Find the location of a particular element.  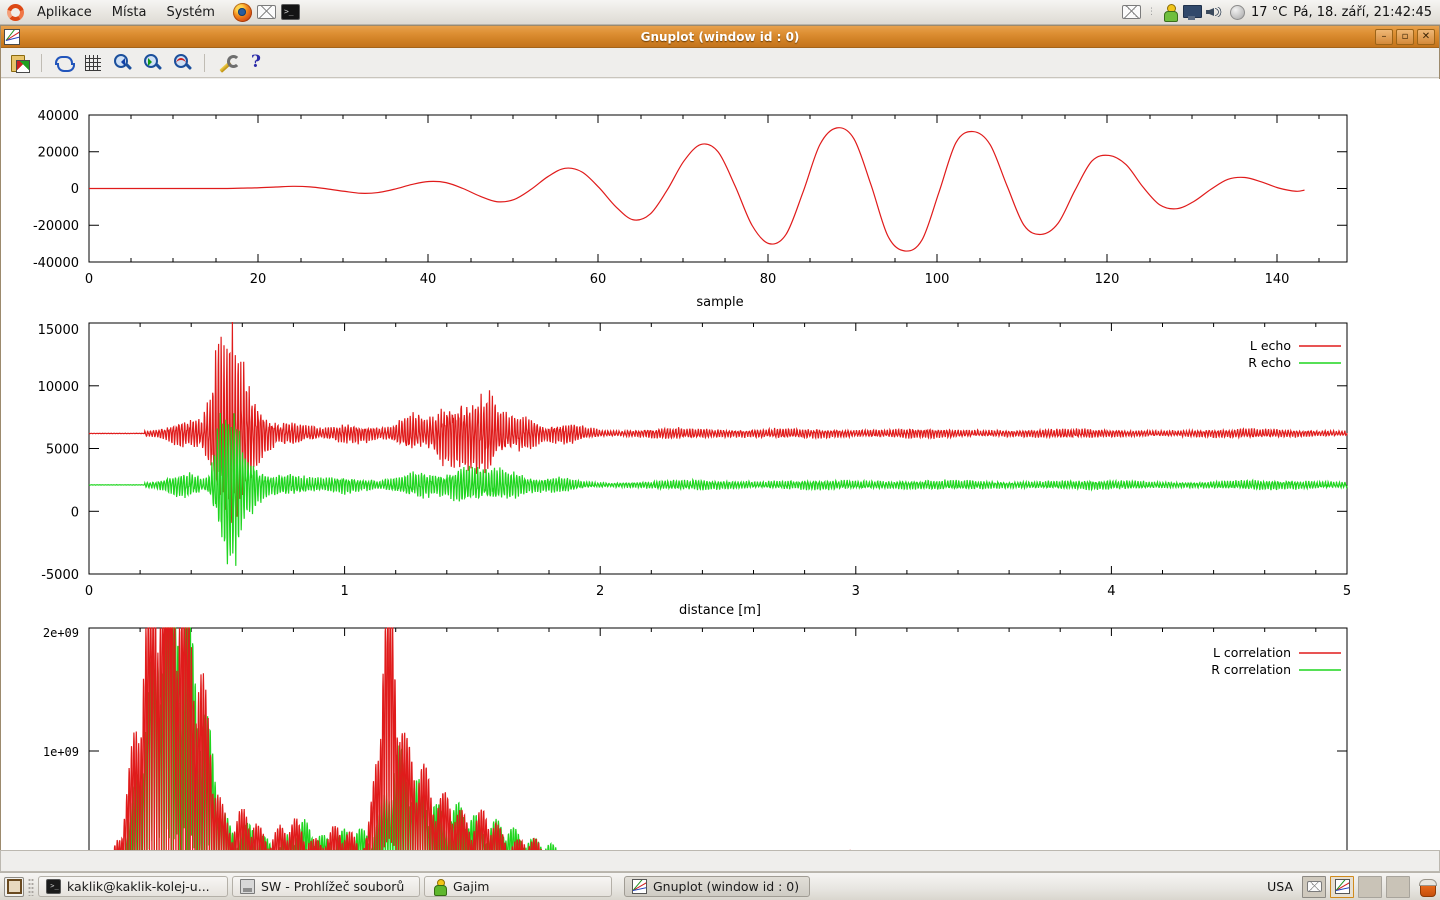

show-desktop-icon is located at coordinates (14, 886).